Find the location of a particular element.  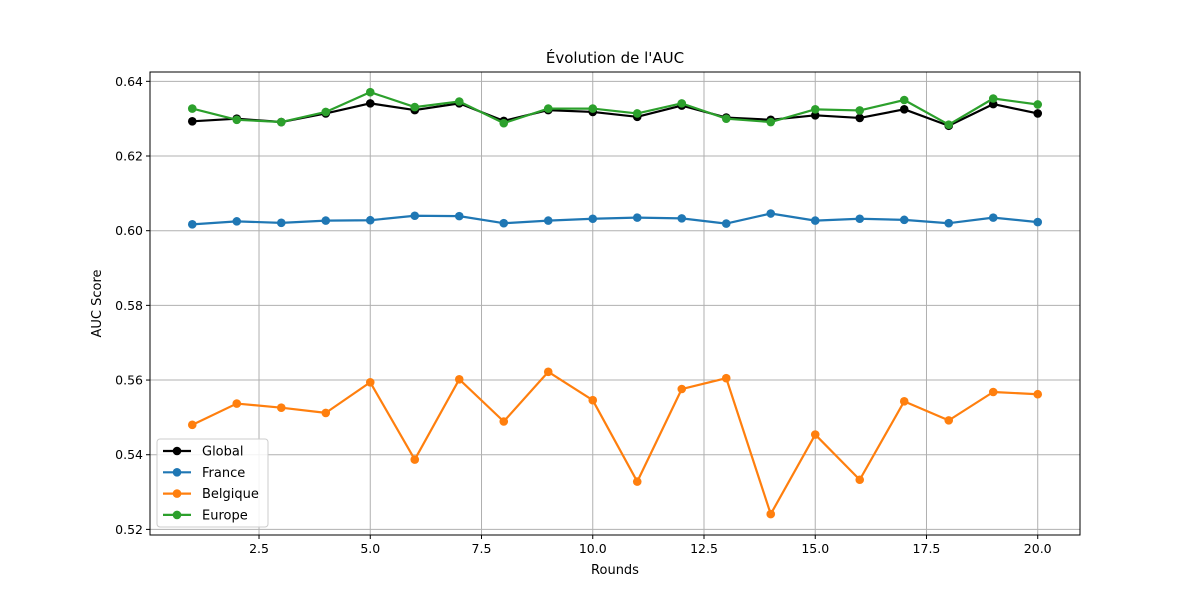

y-tick-label: 0.52 is located at coordinates (129, 529).